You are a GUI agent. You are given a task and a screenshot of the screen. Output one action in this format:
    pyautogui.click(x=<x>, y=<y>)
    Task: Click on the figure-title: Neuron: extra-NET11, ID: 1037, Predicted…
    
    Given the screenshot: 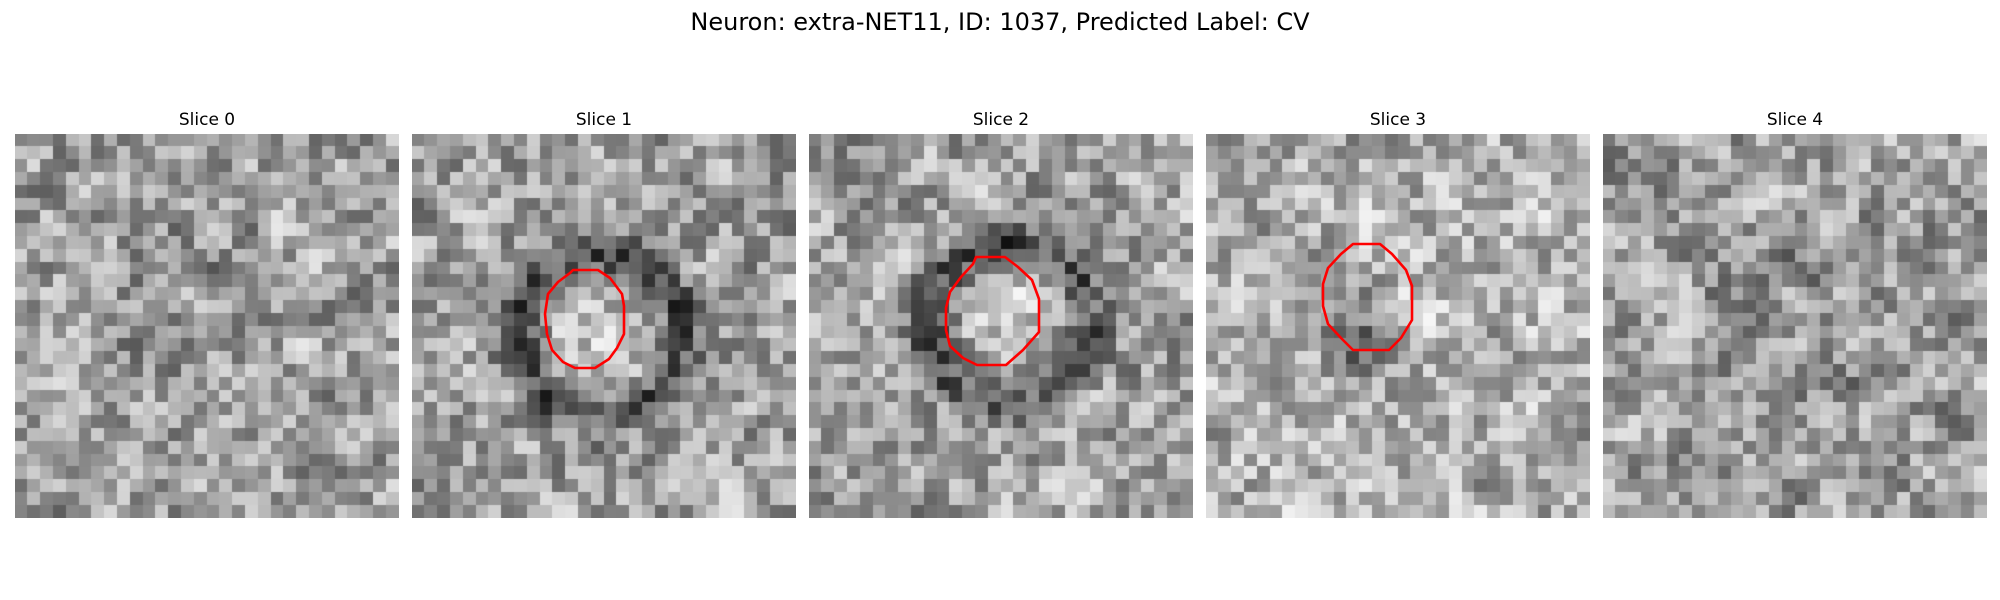 What is the action you would take?
    pyautogui.click(x=1000, y=22)
    